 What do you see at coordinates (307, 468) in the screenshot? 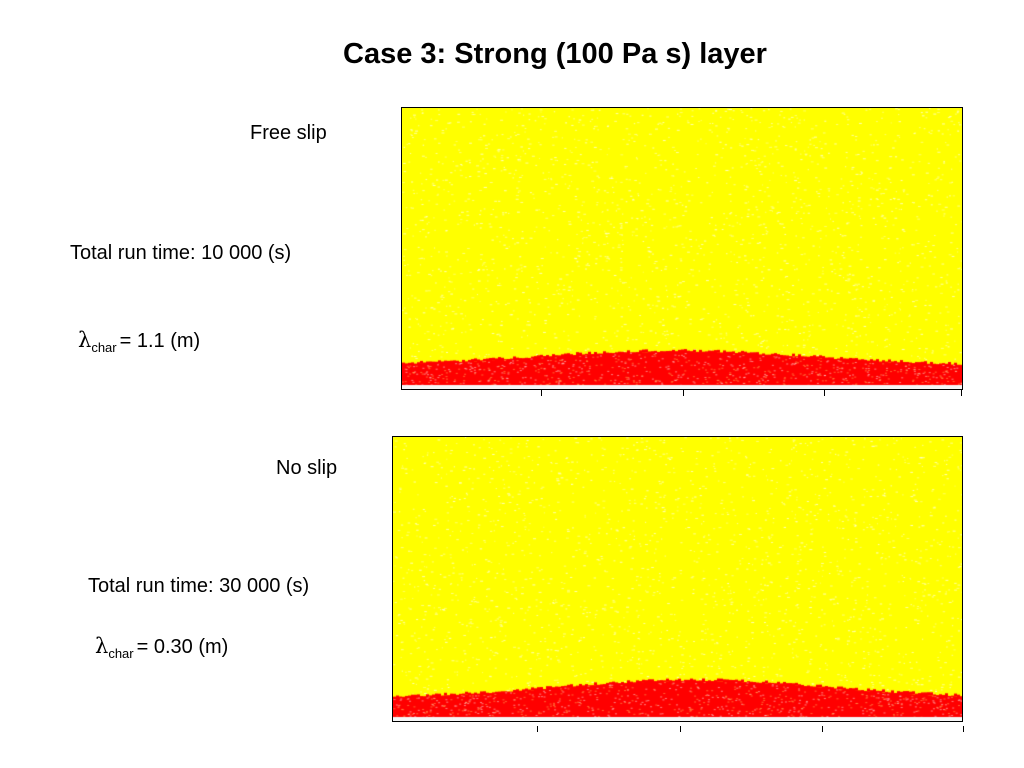
I see `case-no-slip-label: No slip` at bounding box center [307, 468].